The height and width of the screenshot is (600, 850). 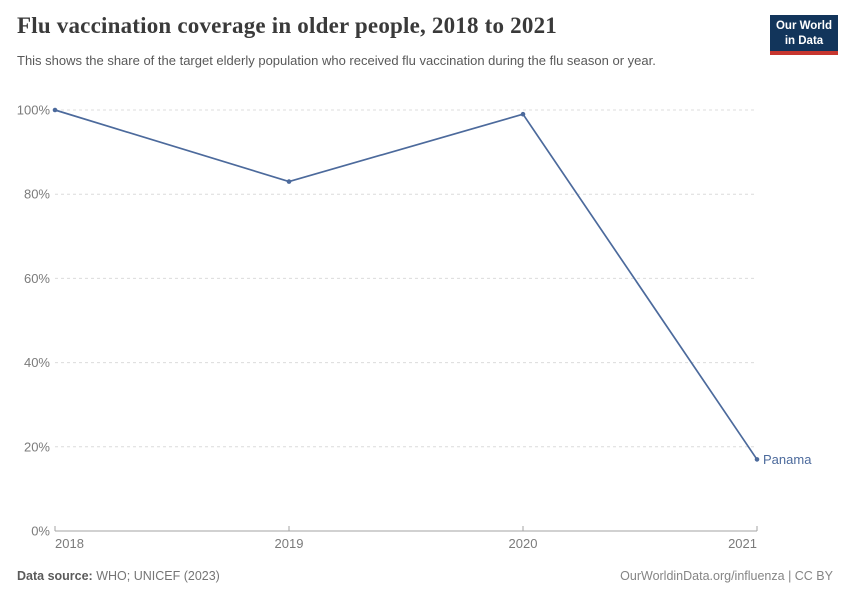 What do you see at coordinates (37, 278) in the screenshot?
I see `y-tick-label: 60%` at bounding box center [37, 278].